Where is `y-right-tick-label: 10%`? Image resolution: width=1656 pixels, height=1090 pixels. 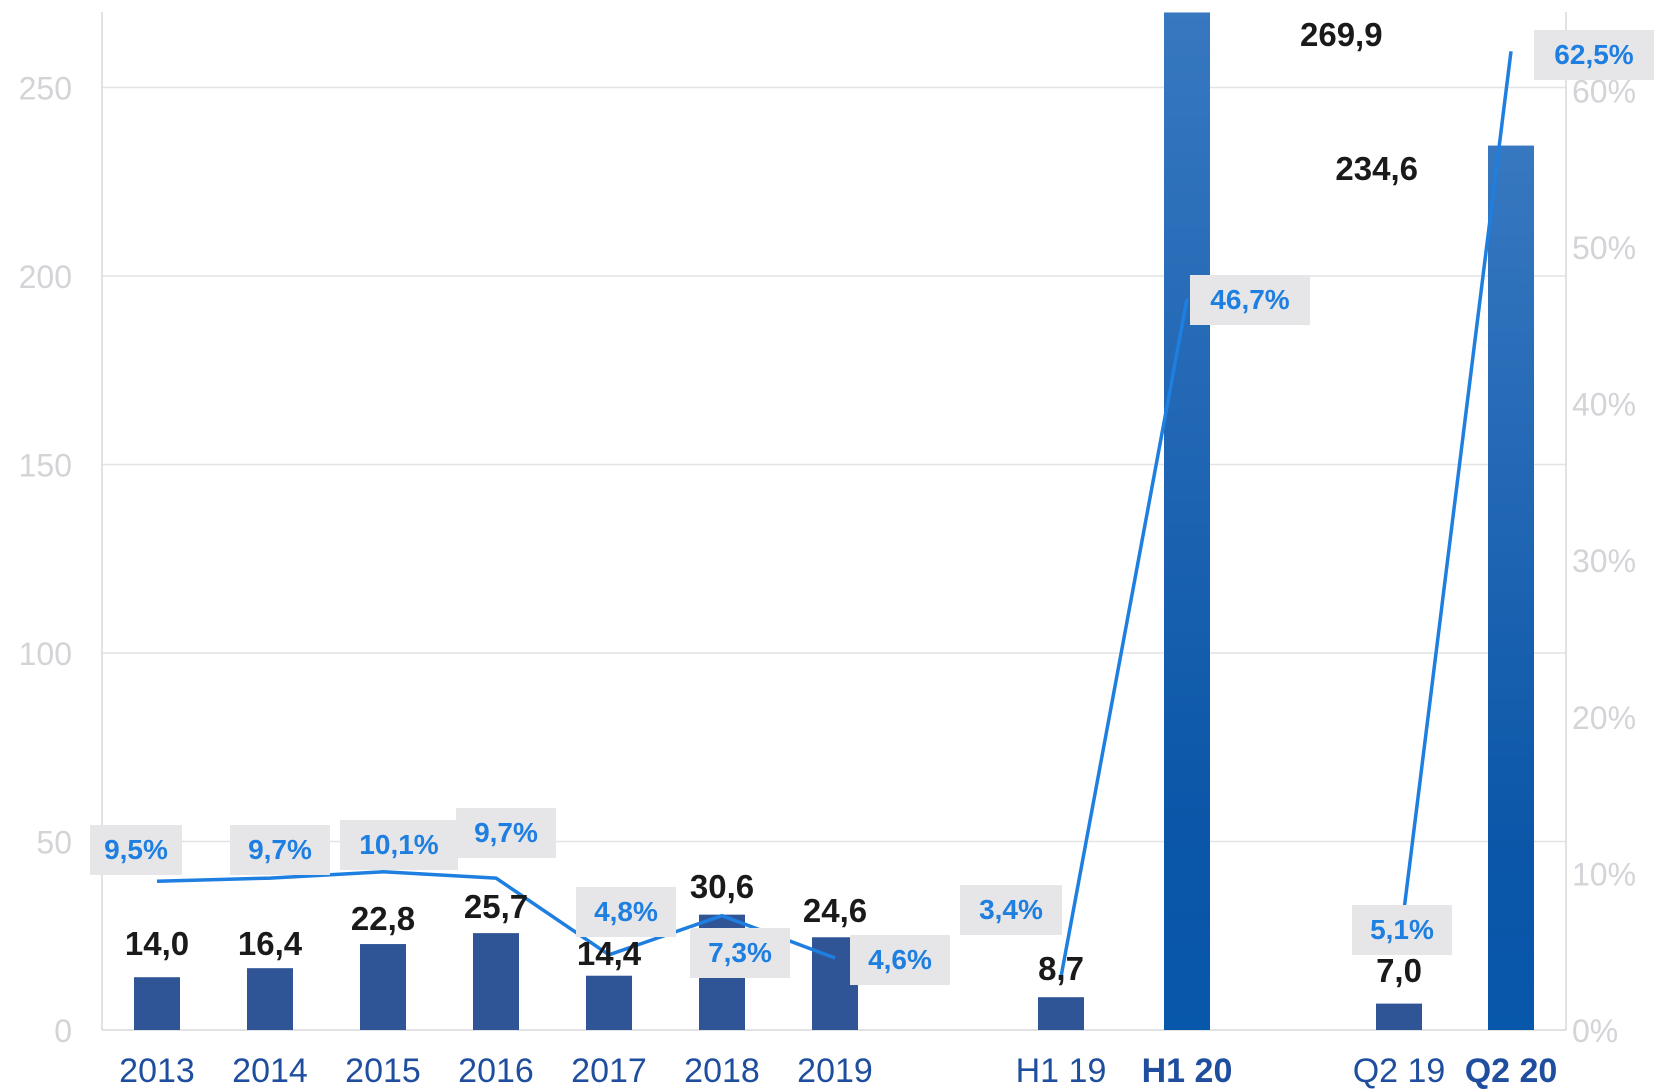
y-right-tick-label: 10% is located at coordinates (1604, 874).